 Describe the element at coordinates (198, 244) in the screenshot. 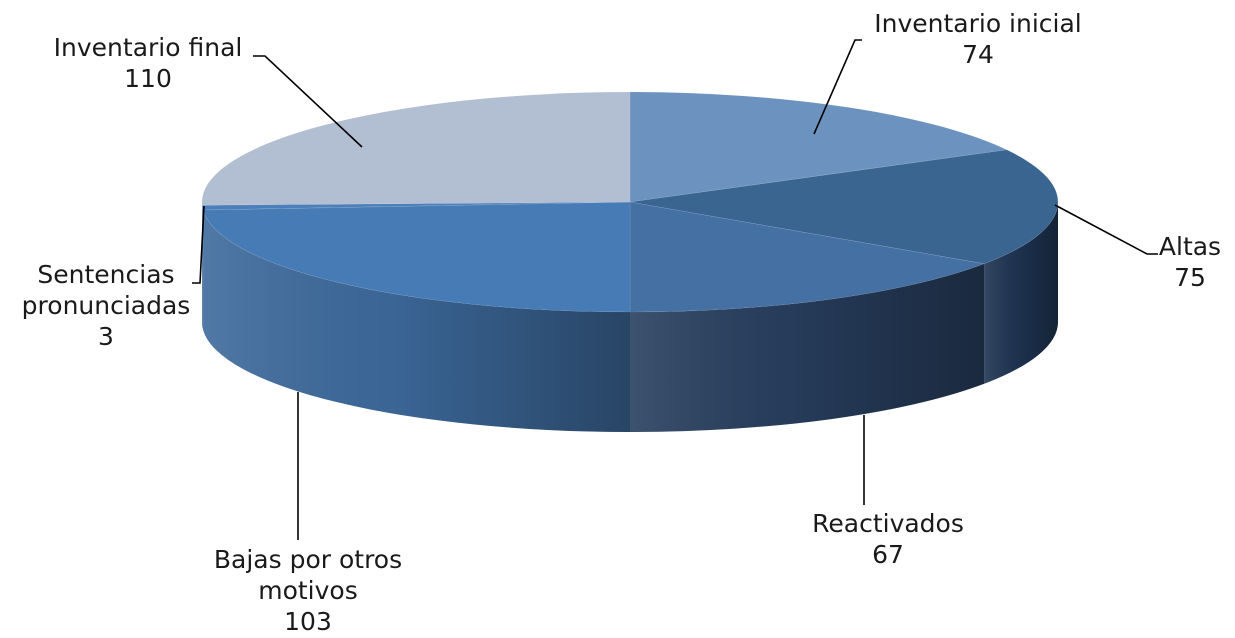

I see `leader-sentencias-pronunciadas` at that location.